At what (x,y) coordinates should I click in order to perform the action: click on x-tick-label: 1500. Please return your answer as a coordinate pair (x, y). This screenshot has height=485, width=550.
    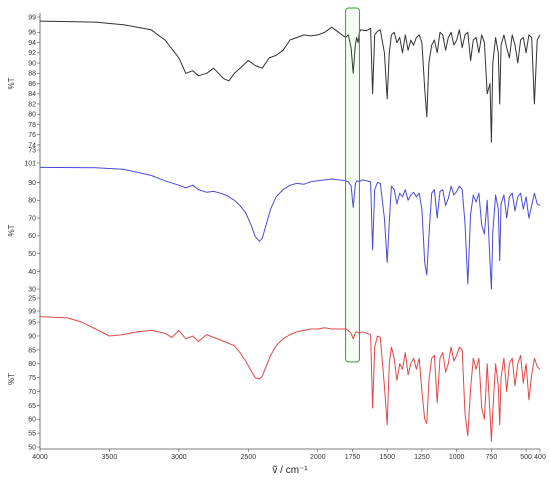
    Looking at the image, I should click on (387, 457).